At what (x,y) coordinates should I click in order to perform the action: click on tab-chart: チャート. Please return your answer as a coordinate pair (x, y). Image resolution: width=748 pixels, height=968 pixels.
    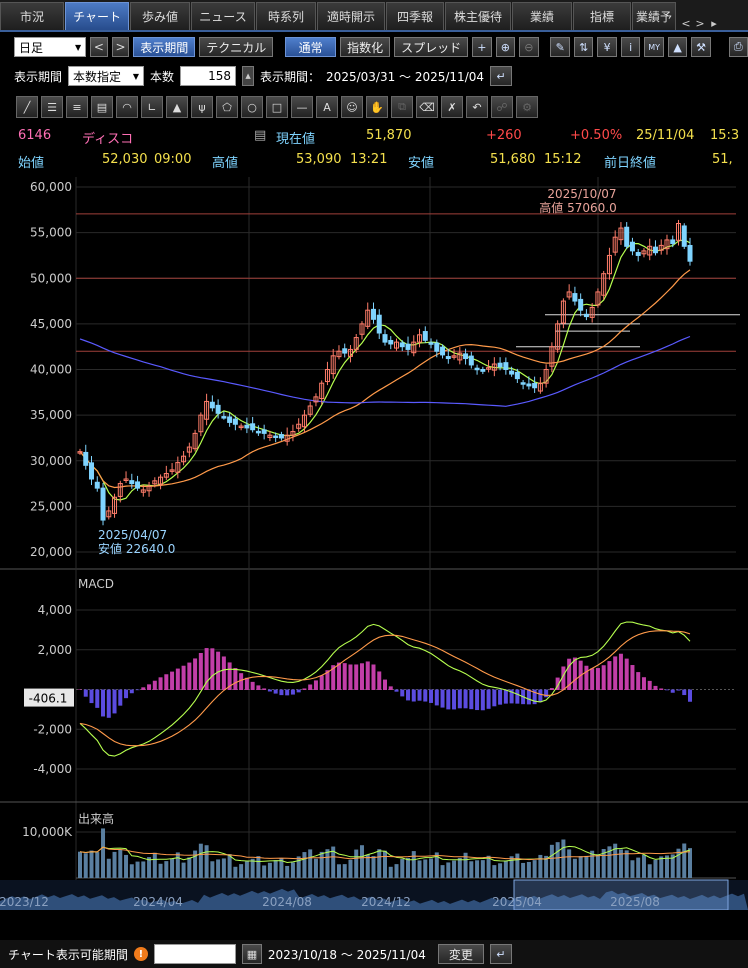
    Looking at the image, I should click on (97, 16).